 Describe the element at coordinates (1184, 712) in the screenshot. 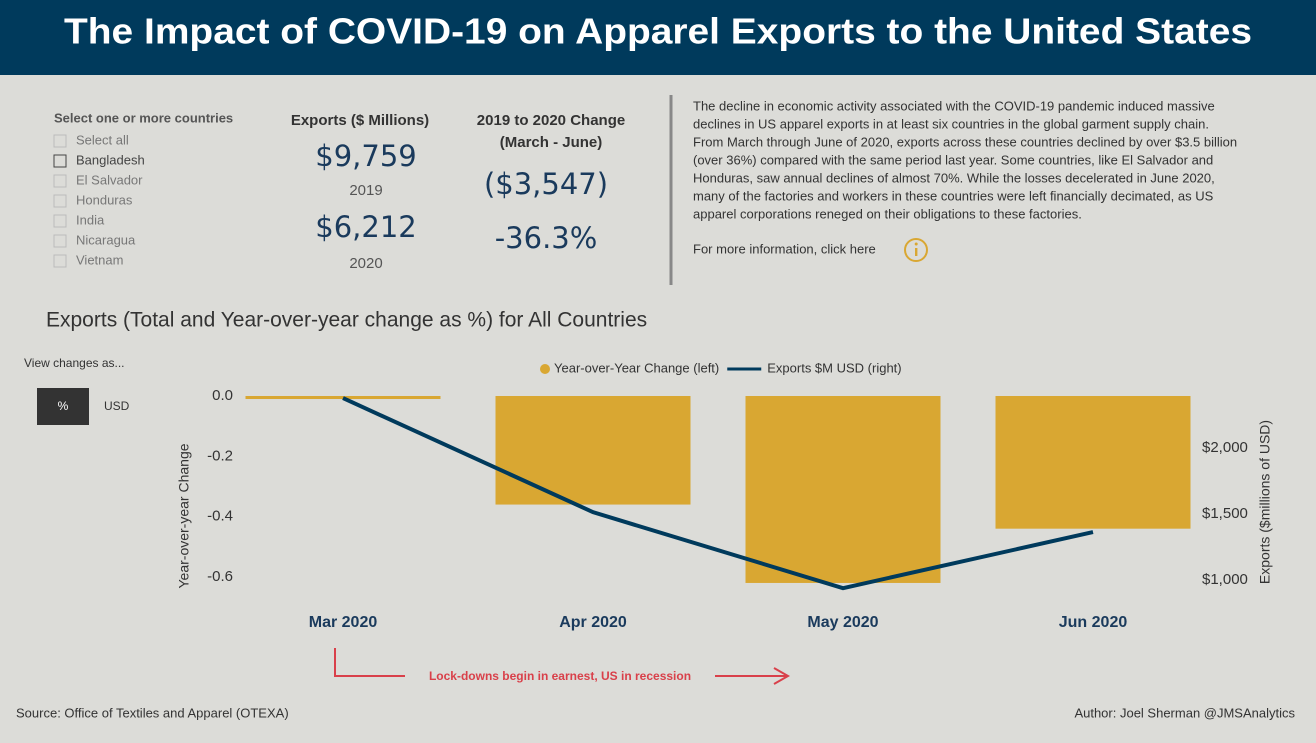

I see `footer-author: Author: Joel Sherman @JMSAnalytics` at that location.